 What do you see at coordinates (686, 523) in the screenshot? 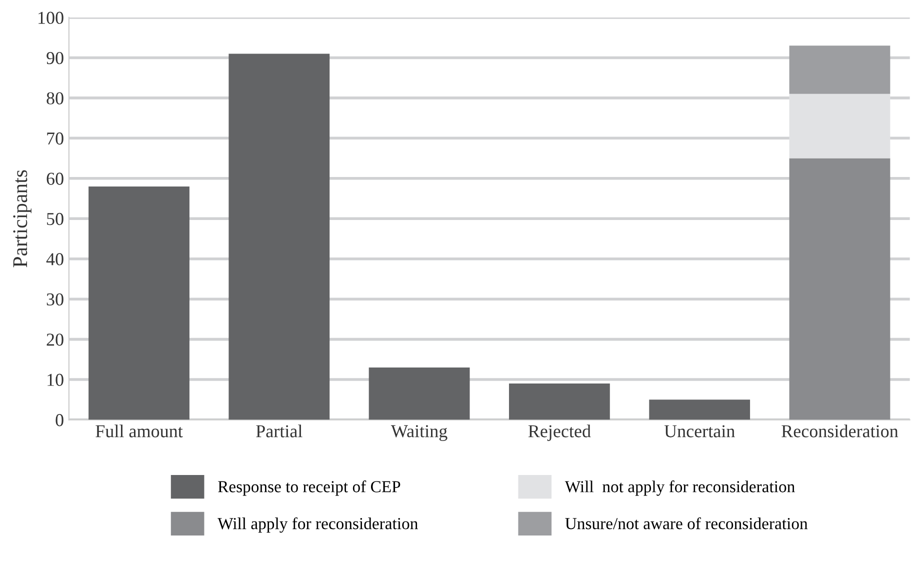
I see `legend-label: Unsure/not aware of reconsideration` at bounding box center [686, 523].